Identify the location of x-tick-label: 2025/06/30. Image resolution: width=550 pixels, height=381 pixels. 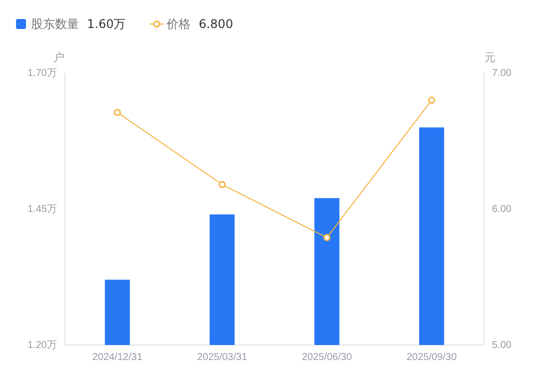
(327, 358).